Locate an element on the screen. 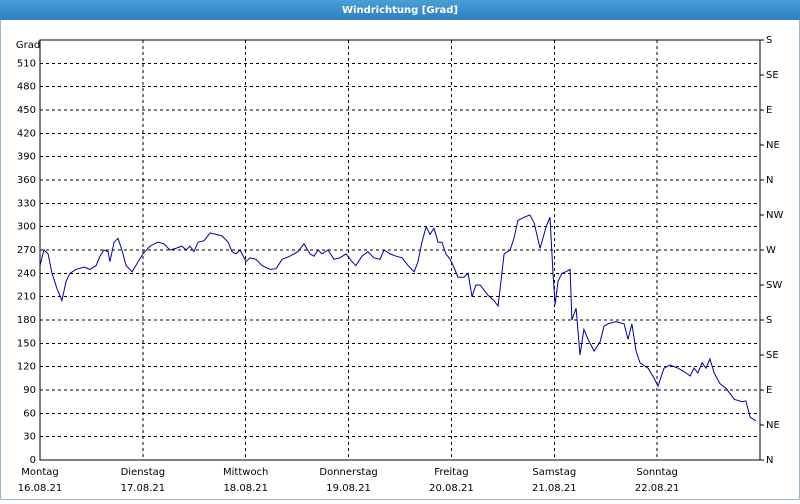 The image size is (800, 504). y-tick-label: 240 is located at coordinates (26, 273).